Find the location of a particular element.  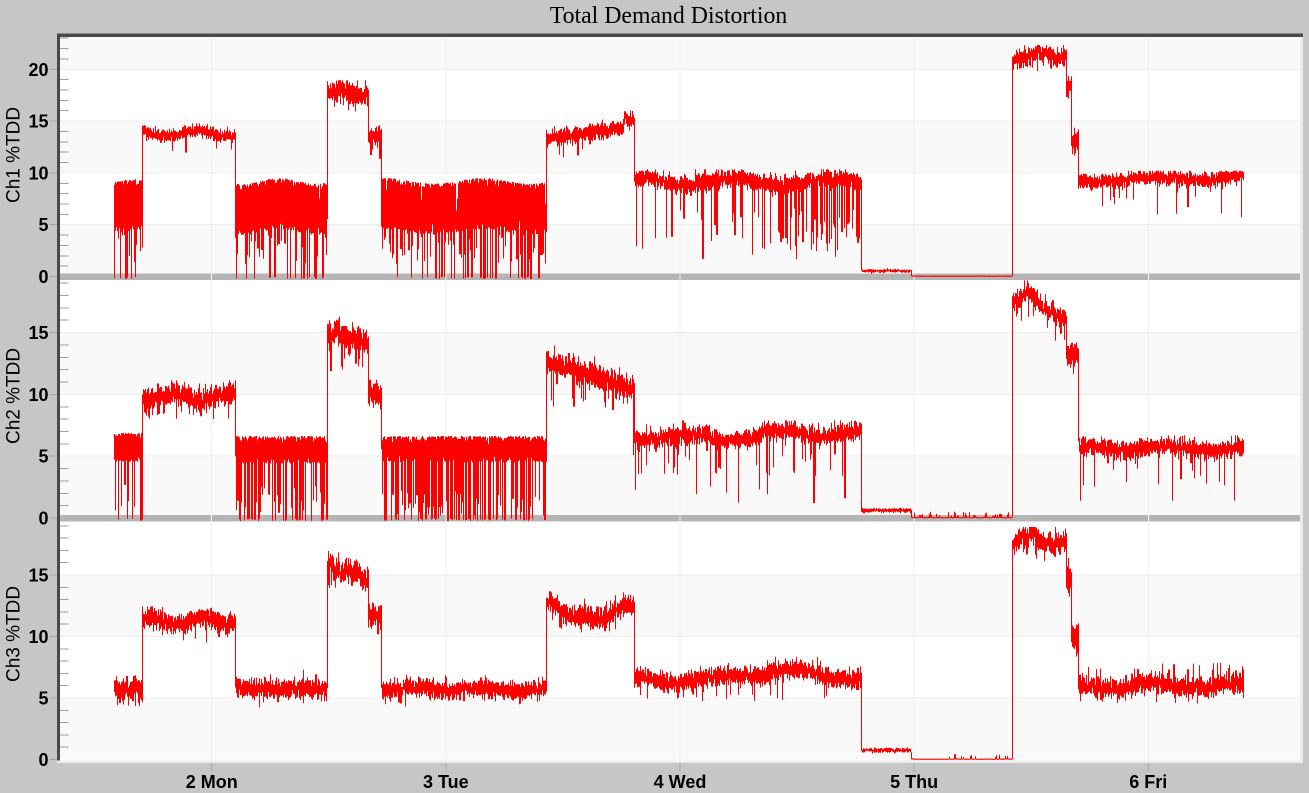

svg-text: 2 Mon is located at coordinates (212, 782).